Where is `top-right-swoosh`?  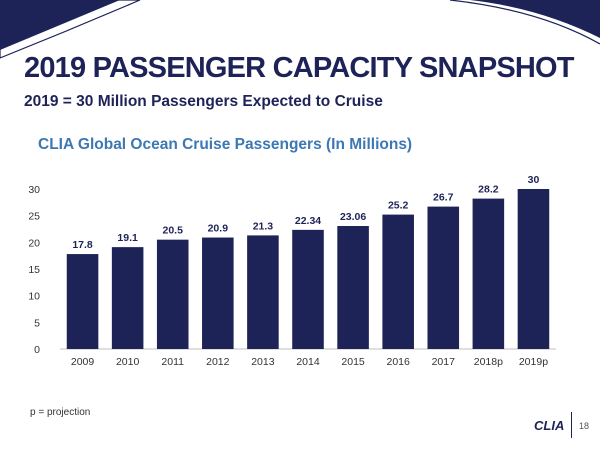
top-right-swoosh is located at coordinates (535, 19).